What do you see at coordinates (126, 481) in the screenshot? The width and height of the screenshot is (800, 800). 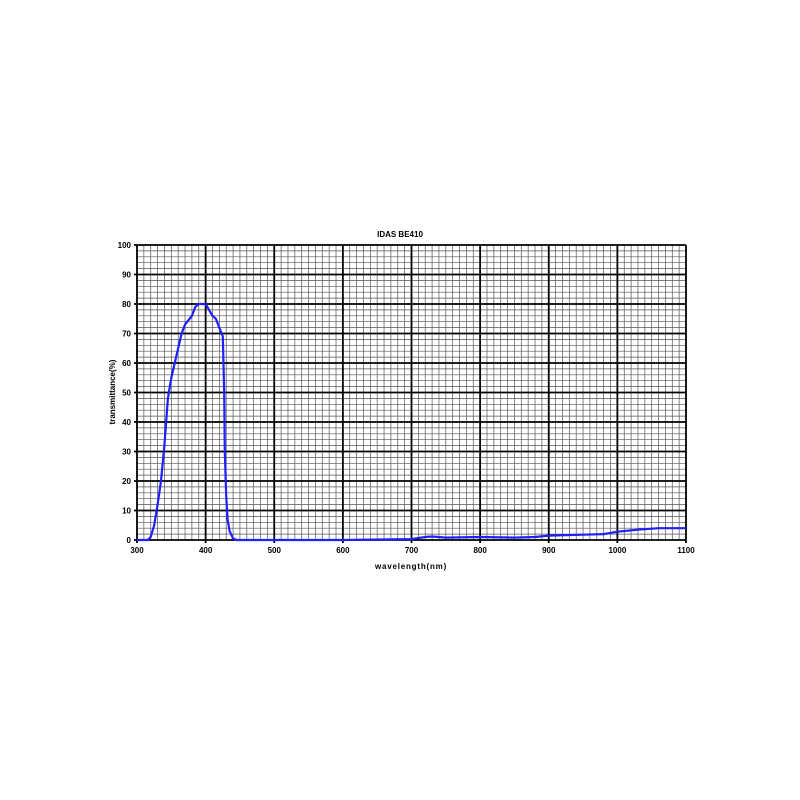 I see `y-tick-label: 20` at bounding box center [126, 481].